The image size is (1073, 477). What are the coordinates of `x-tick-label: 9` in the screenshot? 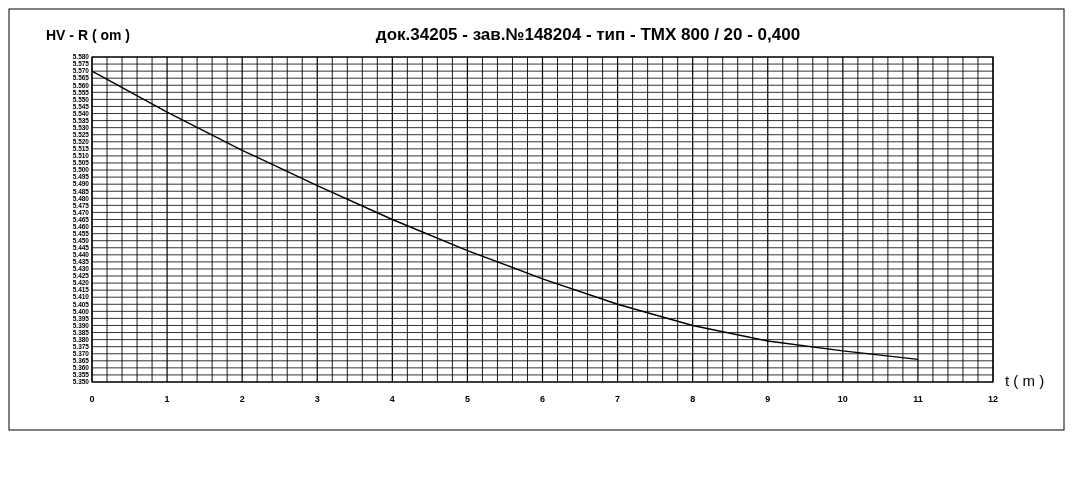 It's located at (768, 399).